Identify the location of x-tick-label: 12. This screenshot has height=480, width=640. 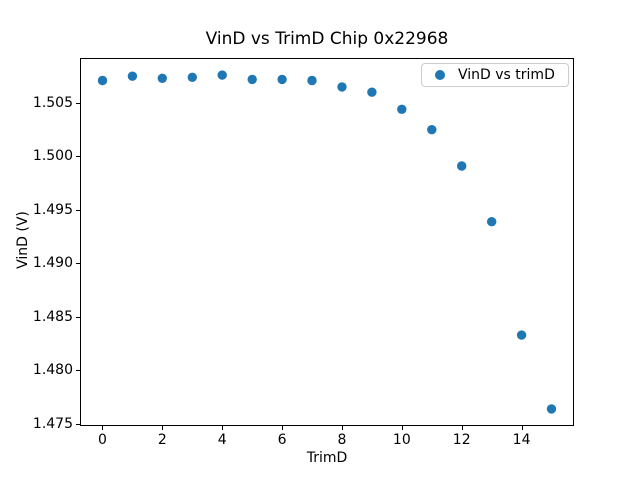
(461, 440).